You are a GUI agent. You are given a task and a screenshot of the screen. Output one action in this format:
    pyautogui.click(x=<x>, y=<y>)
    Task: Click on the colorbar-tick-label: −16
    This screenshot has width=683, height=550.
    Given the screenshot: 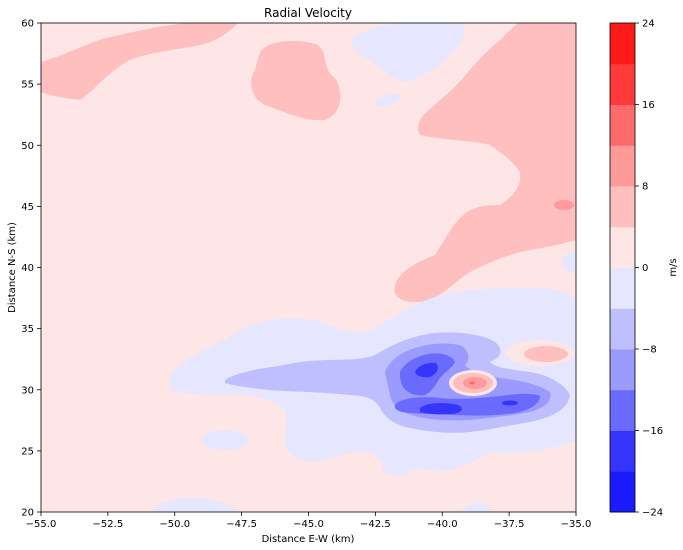 What is the action you would take?
    pyautogui.click(x=652, y=431)
    